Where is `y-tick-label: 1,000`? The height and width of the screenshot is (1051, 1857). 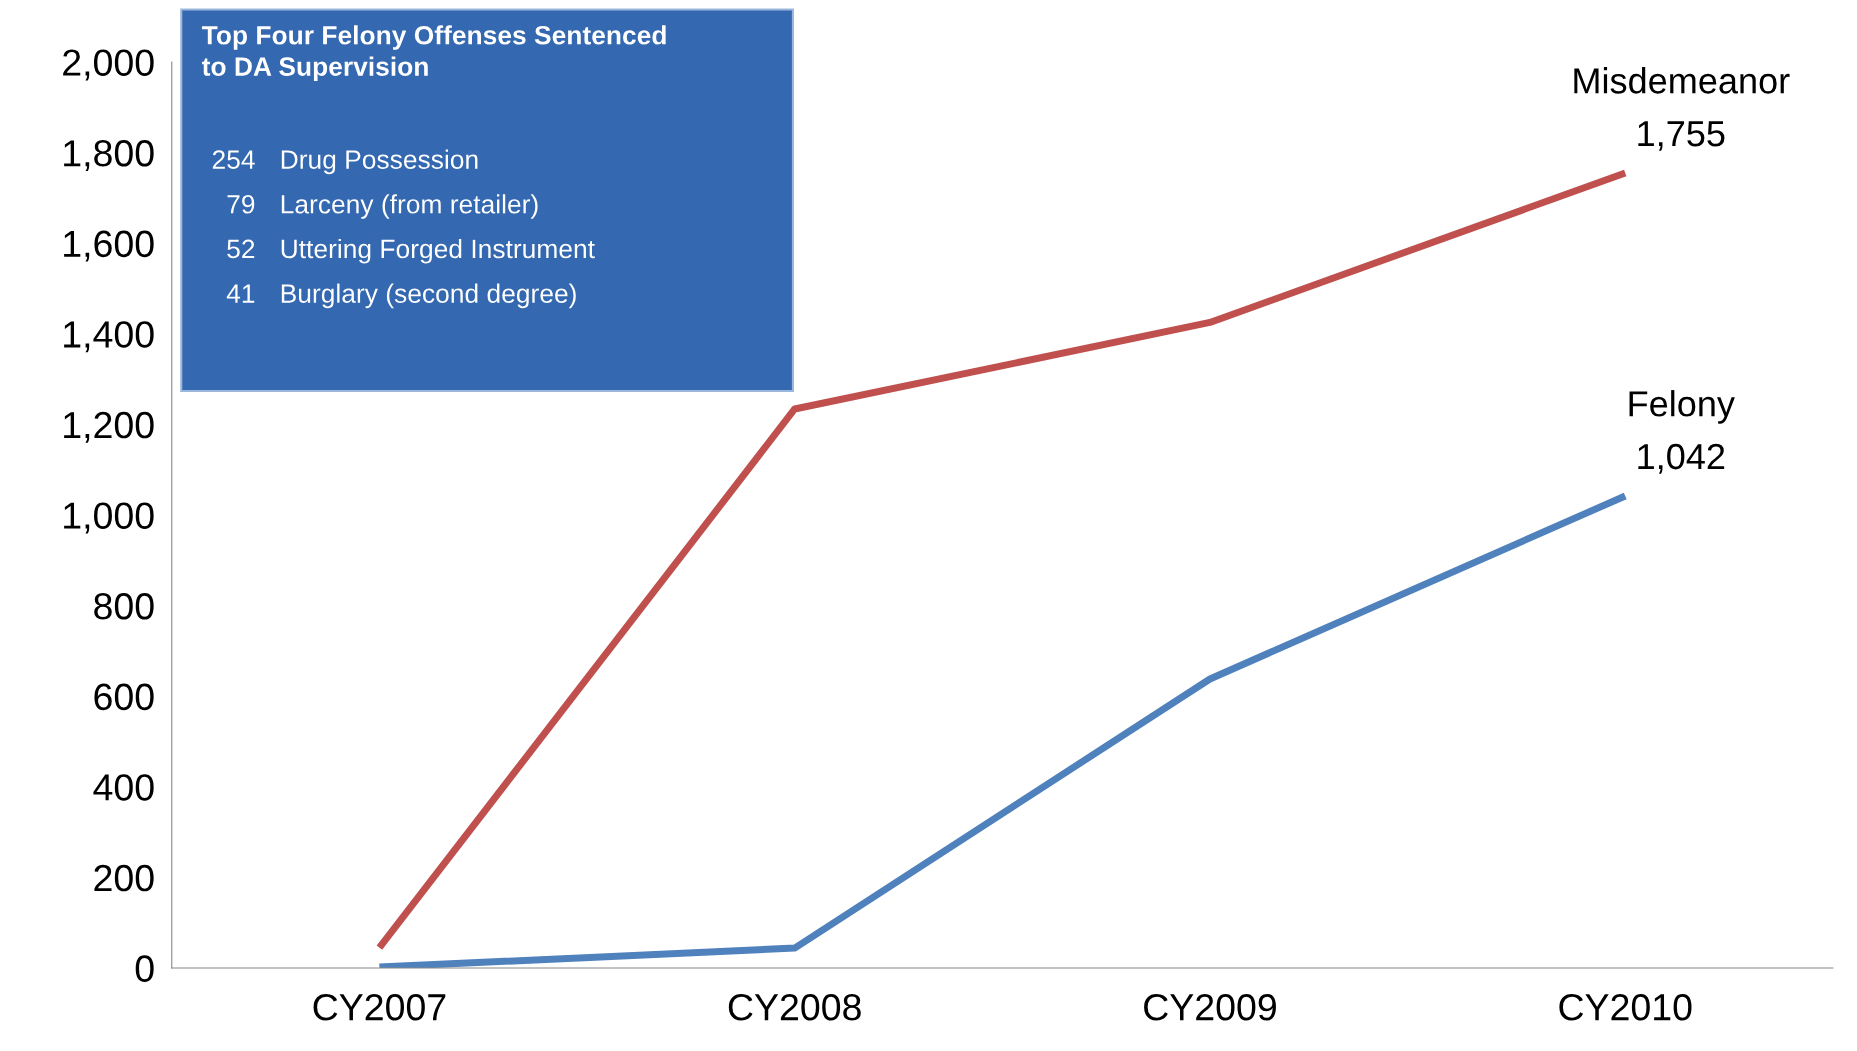 y-tick-label: 1,000 is located at coordinates (109, 518).